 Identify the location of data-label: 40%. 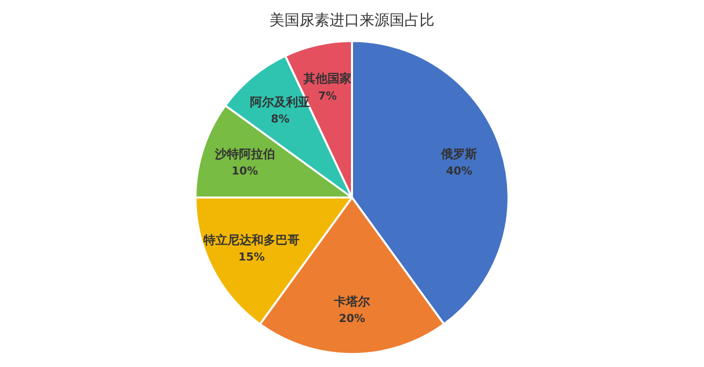
(459, 171).